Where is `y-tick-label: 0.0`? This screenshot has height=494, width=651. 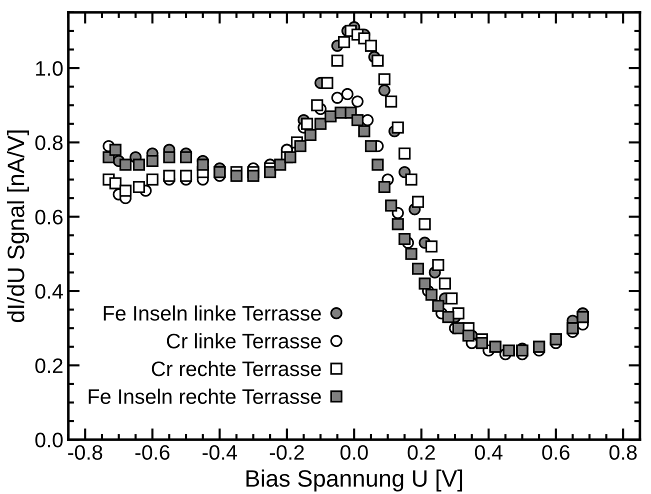
y-tick-label: 0.0 is located at coordinates (49, 440).